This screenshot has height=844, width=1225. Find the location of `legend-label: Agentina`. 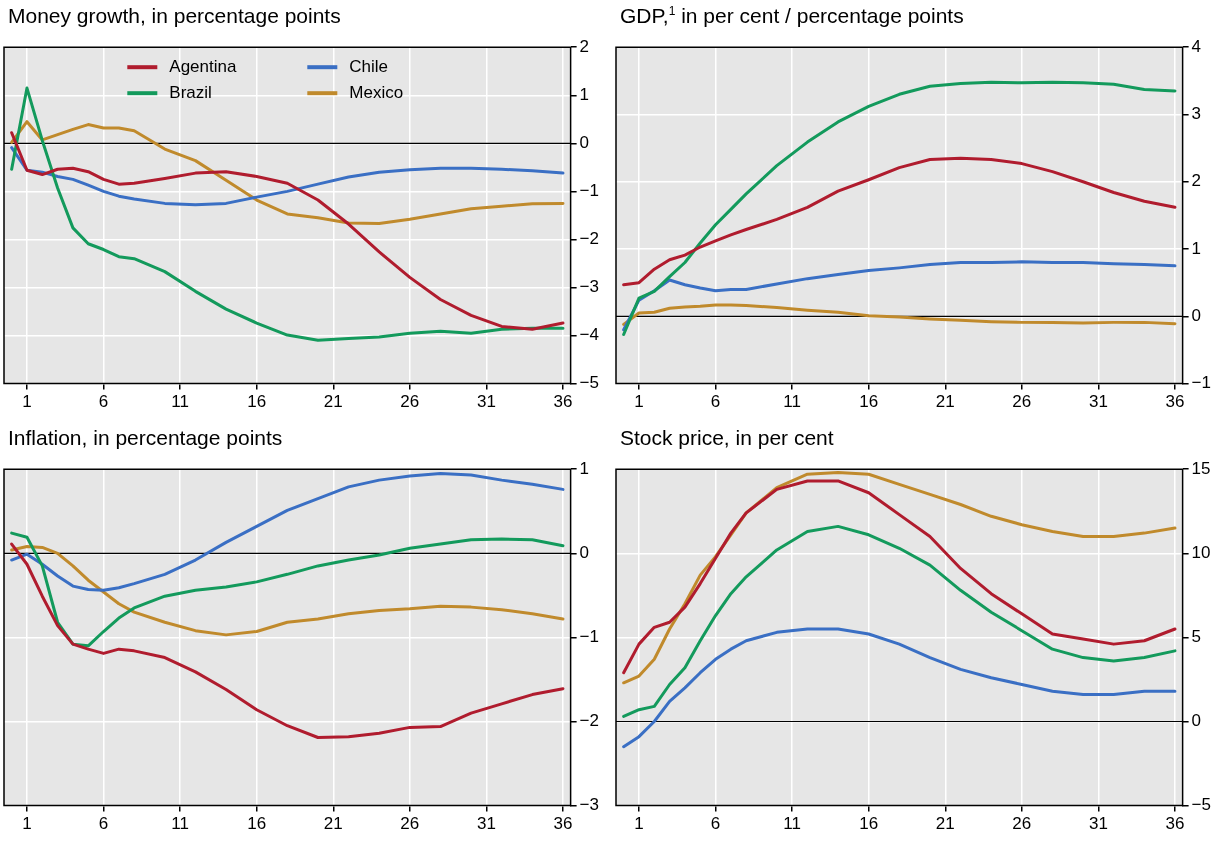

legend-label: Agentina is located at coordinates (203, 66).